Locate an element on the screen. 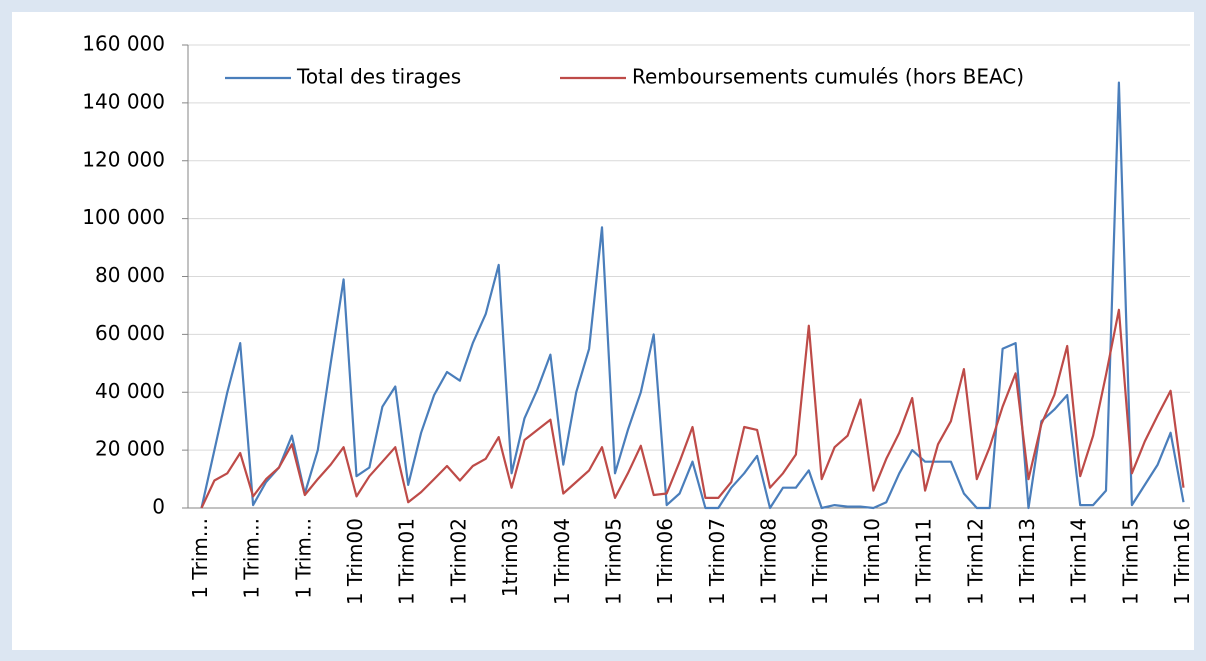 This screenshot has height=661, width=1206. x-tick-label: 1 Trim06 is located at coordinates (665, 561).